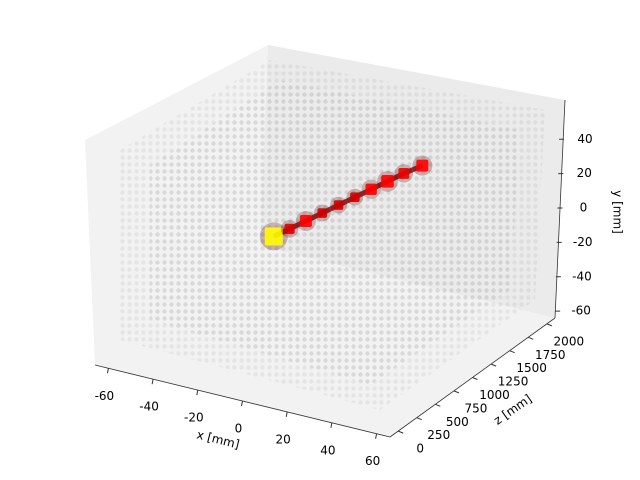 The height and width of the screenshot is (480, 640). What do you see at coordinates (550, 355) in the screenshot?
I see `z-tick-label: 1750` at bounding box center [550, 355].